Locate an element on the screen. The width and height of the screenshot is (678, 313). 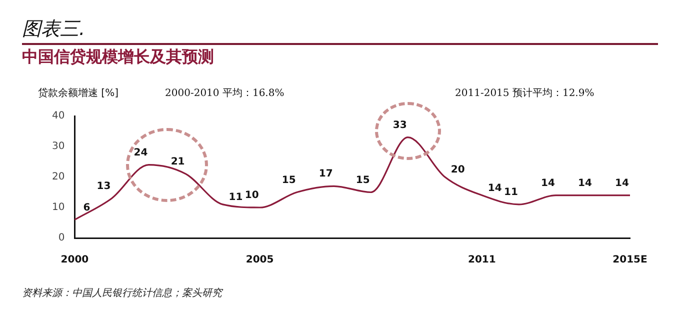
y-tick-label: 40 is located at coordinates (58, 116).